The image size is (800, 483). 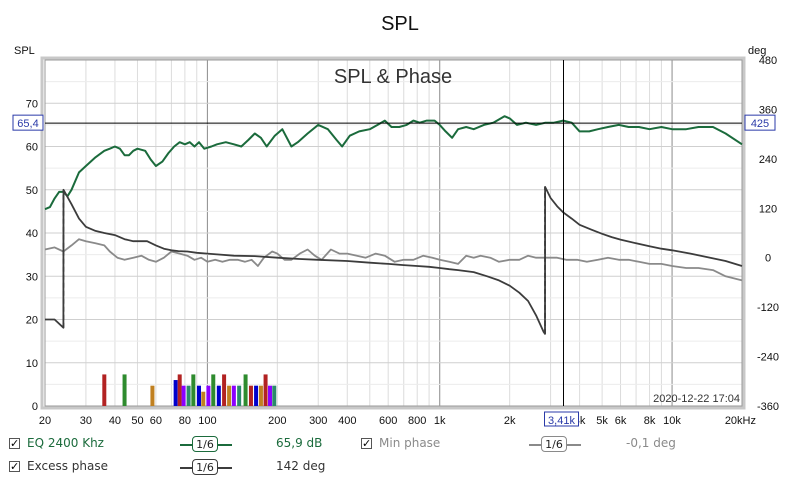 What do you see at coordinates (32, 321) in the screenshot?
I see `y-left-tick-label: 20` at bounding box center [32, 321].